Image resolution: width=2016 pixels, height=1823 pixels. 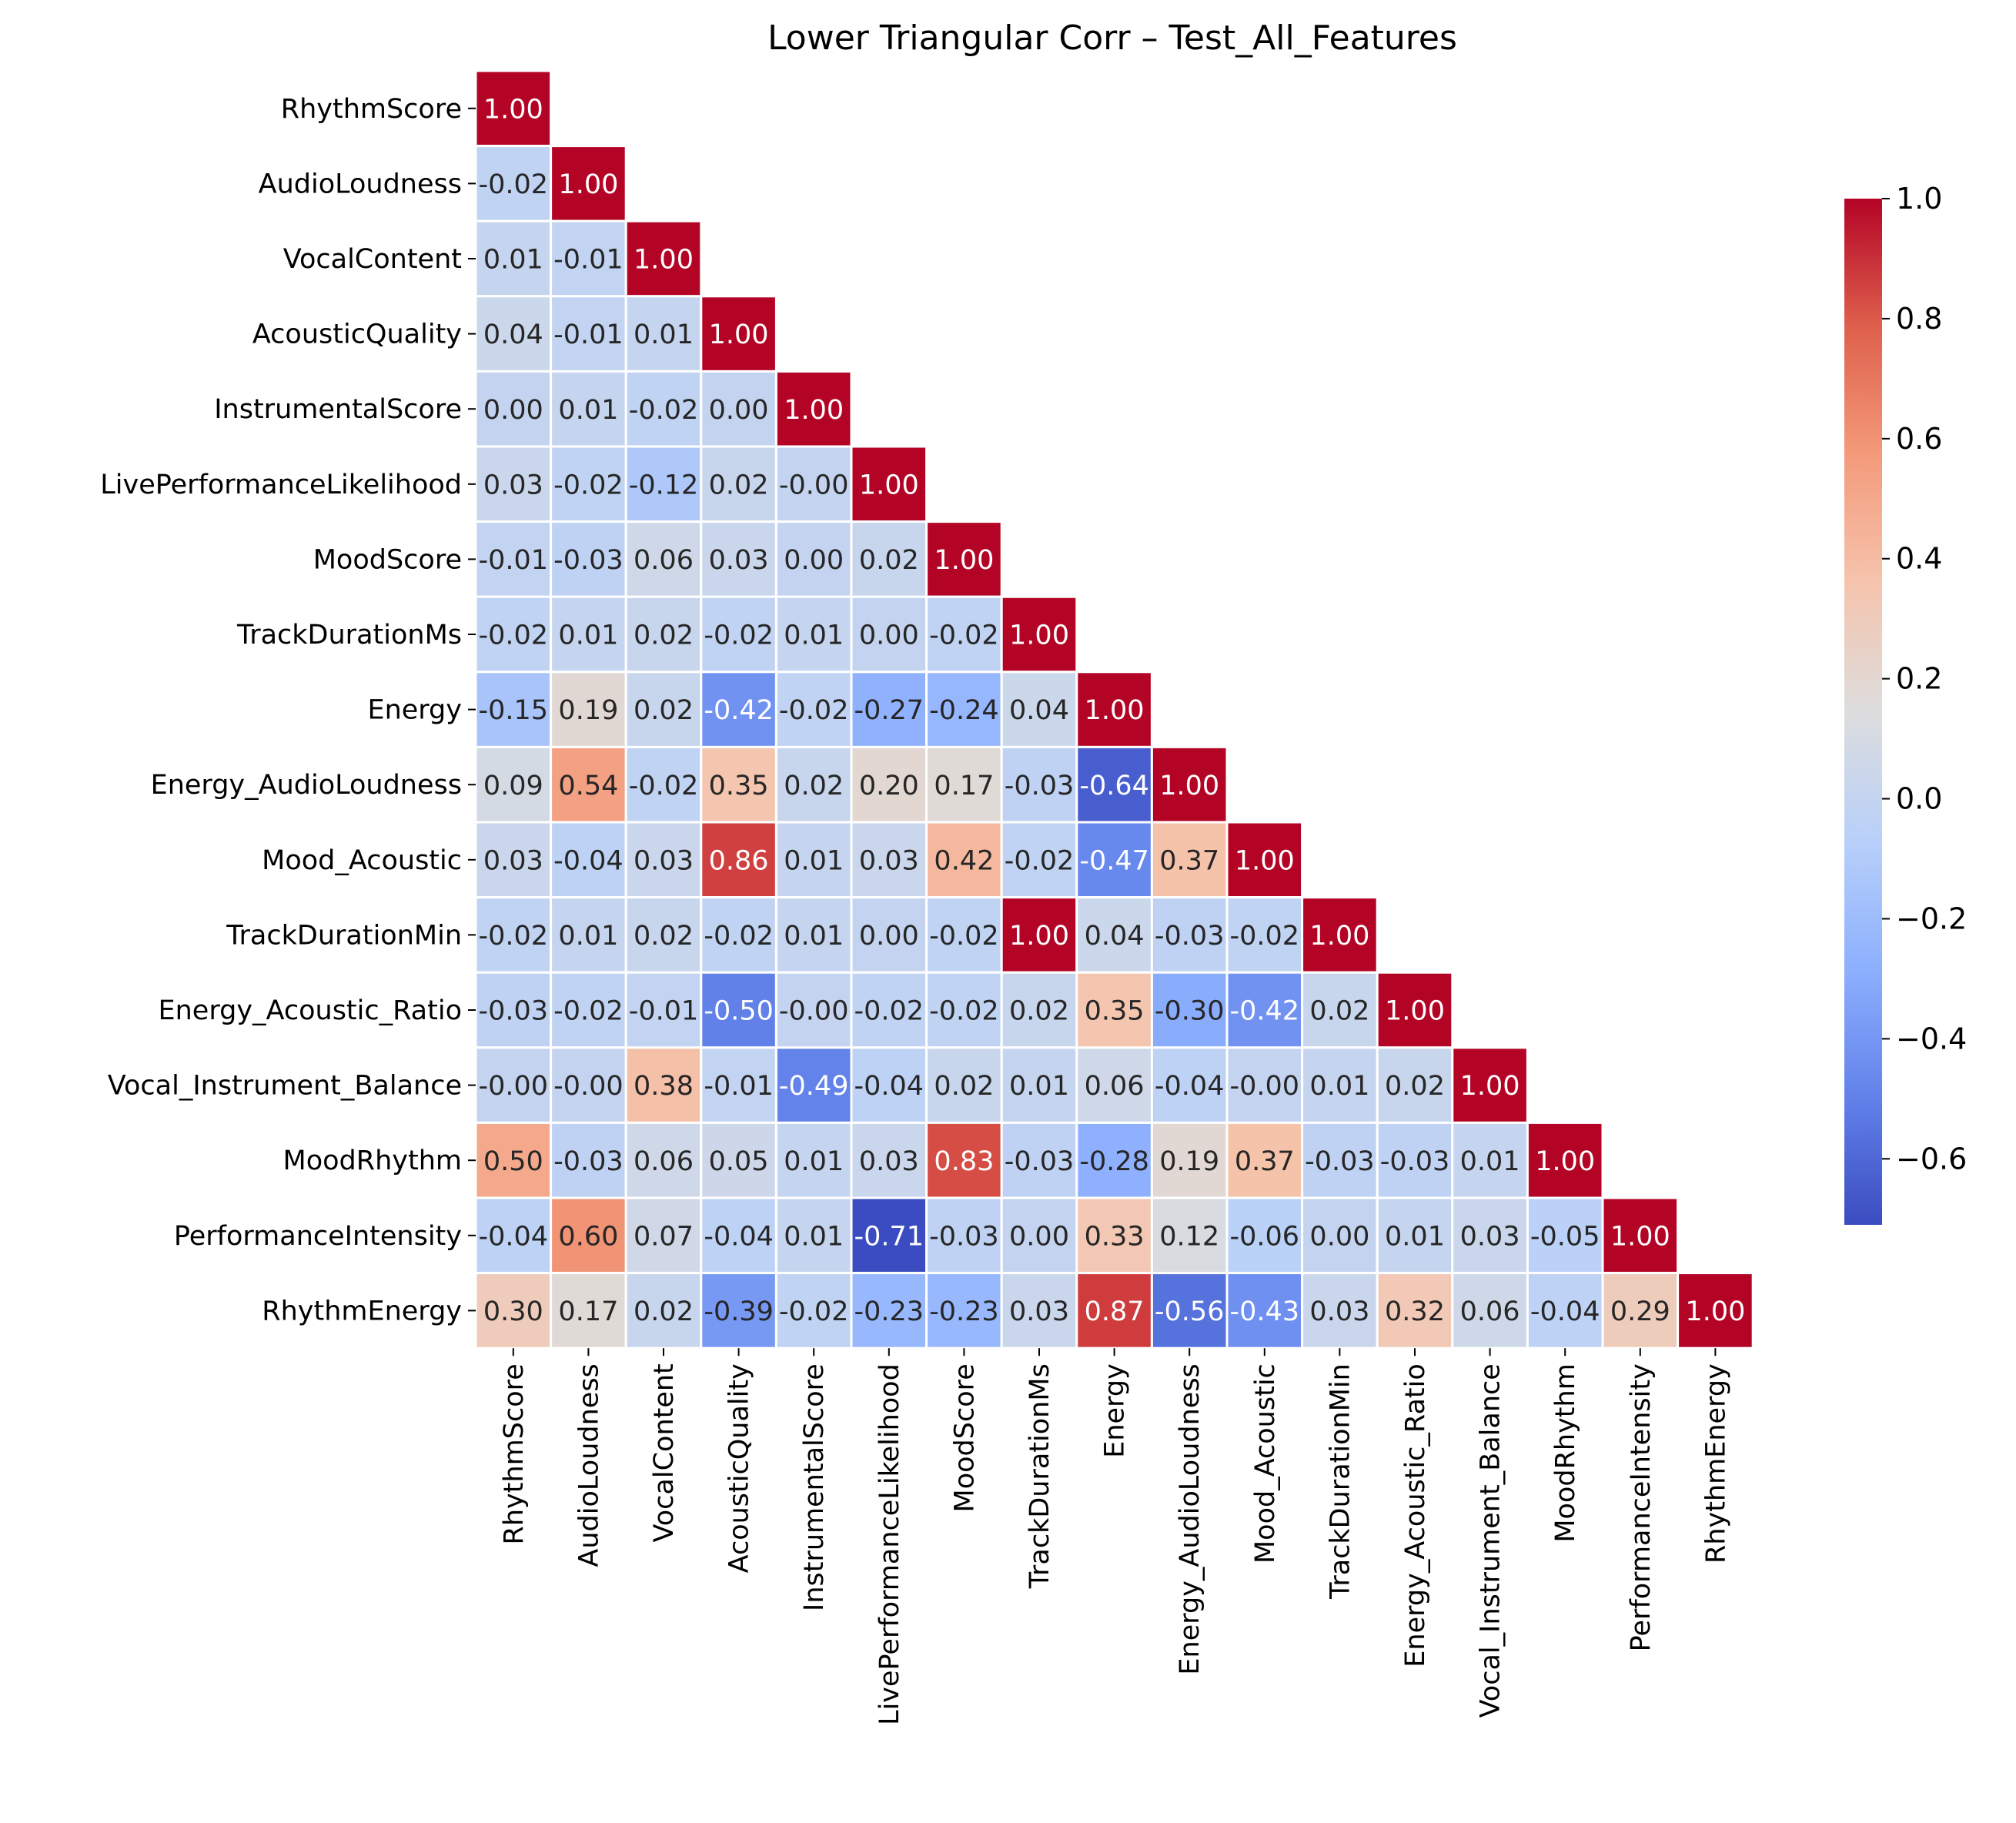 I want to click on cell-value-label: 0.17, so click(x=588, y=1312).